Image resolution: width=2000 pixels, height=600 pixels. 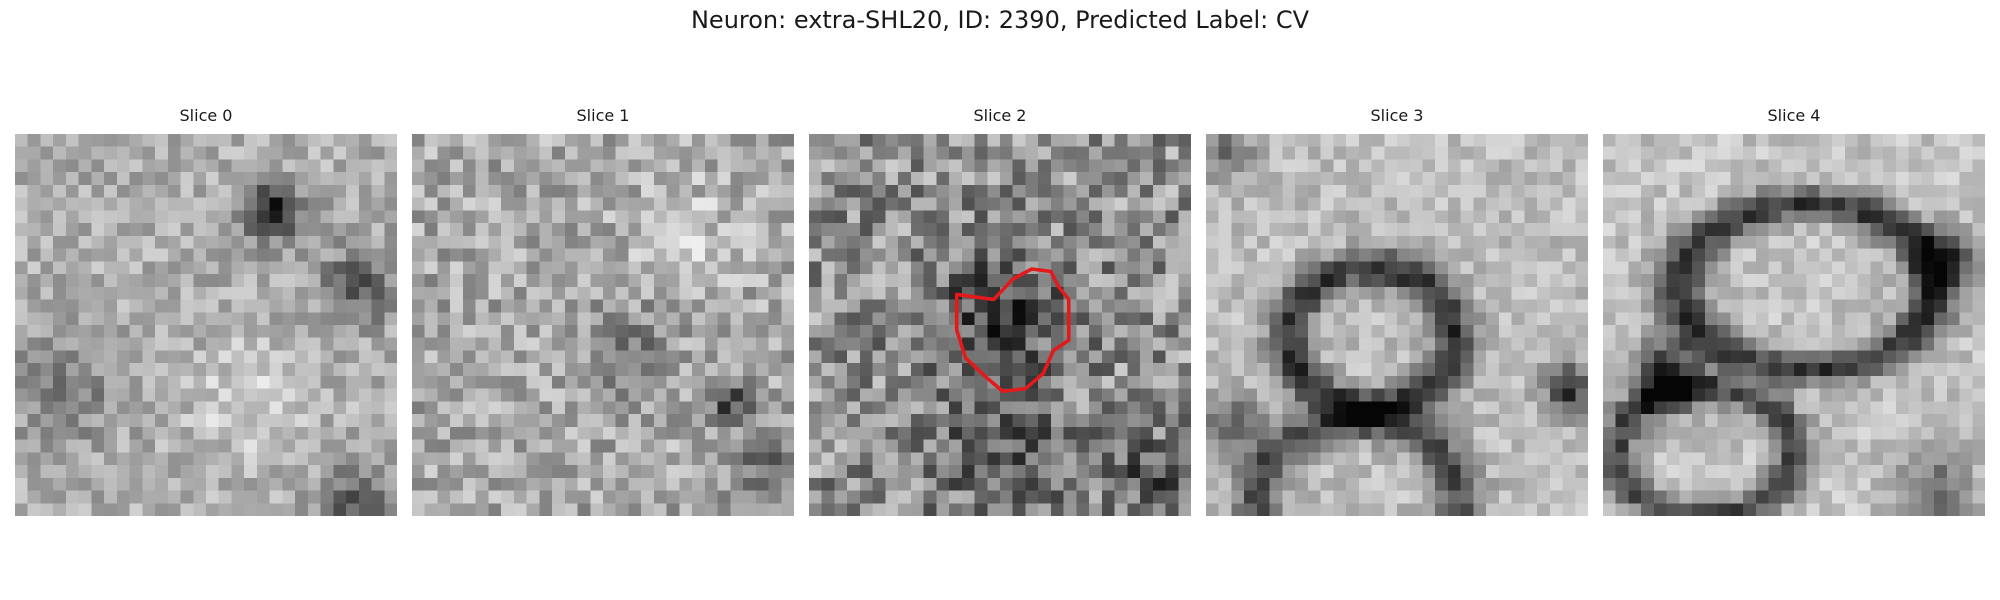 I want to click on slice-title: Slice 1, so click(x=603, y=115).